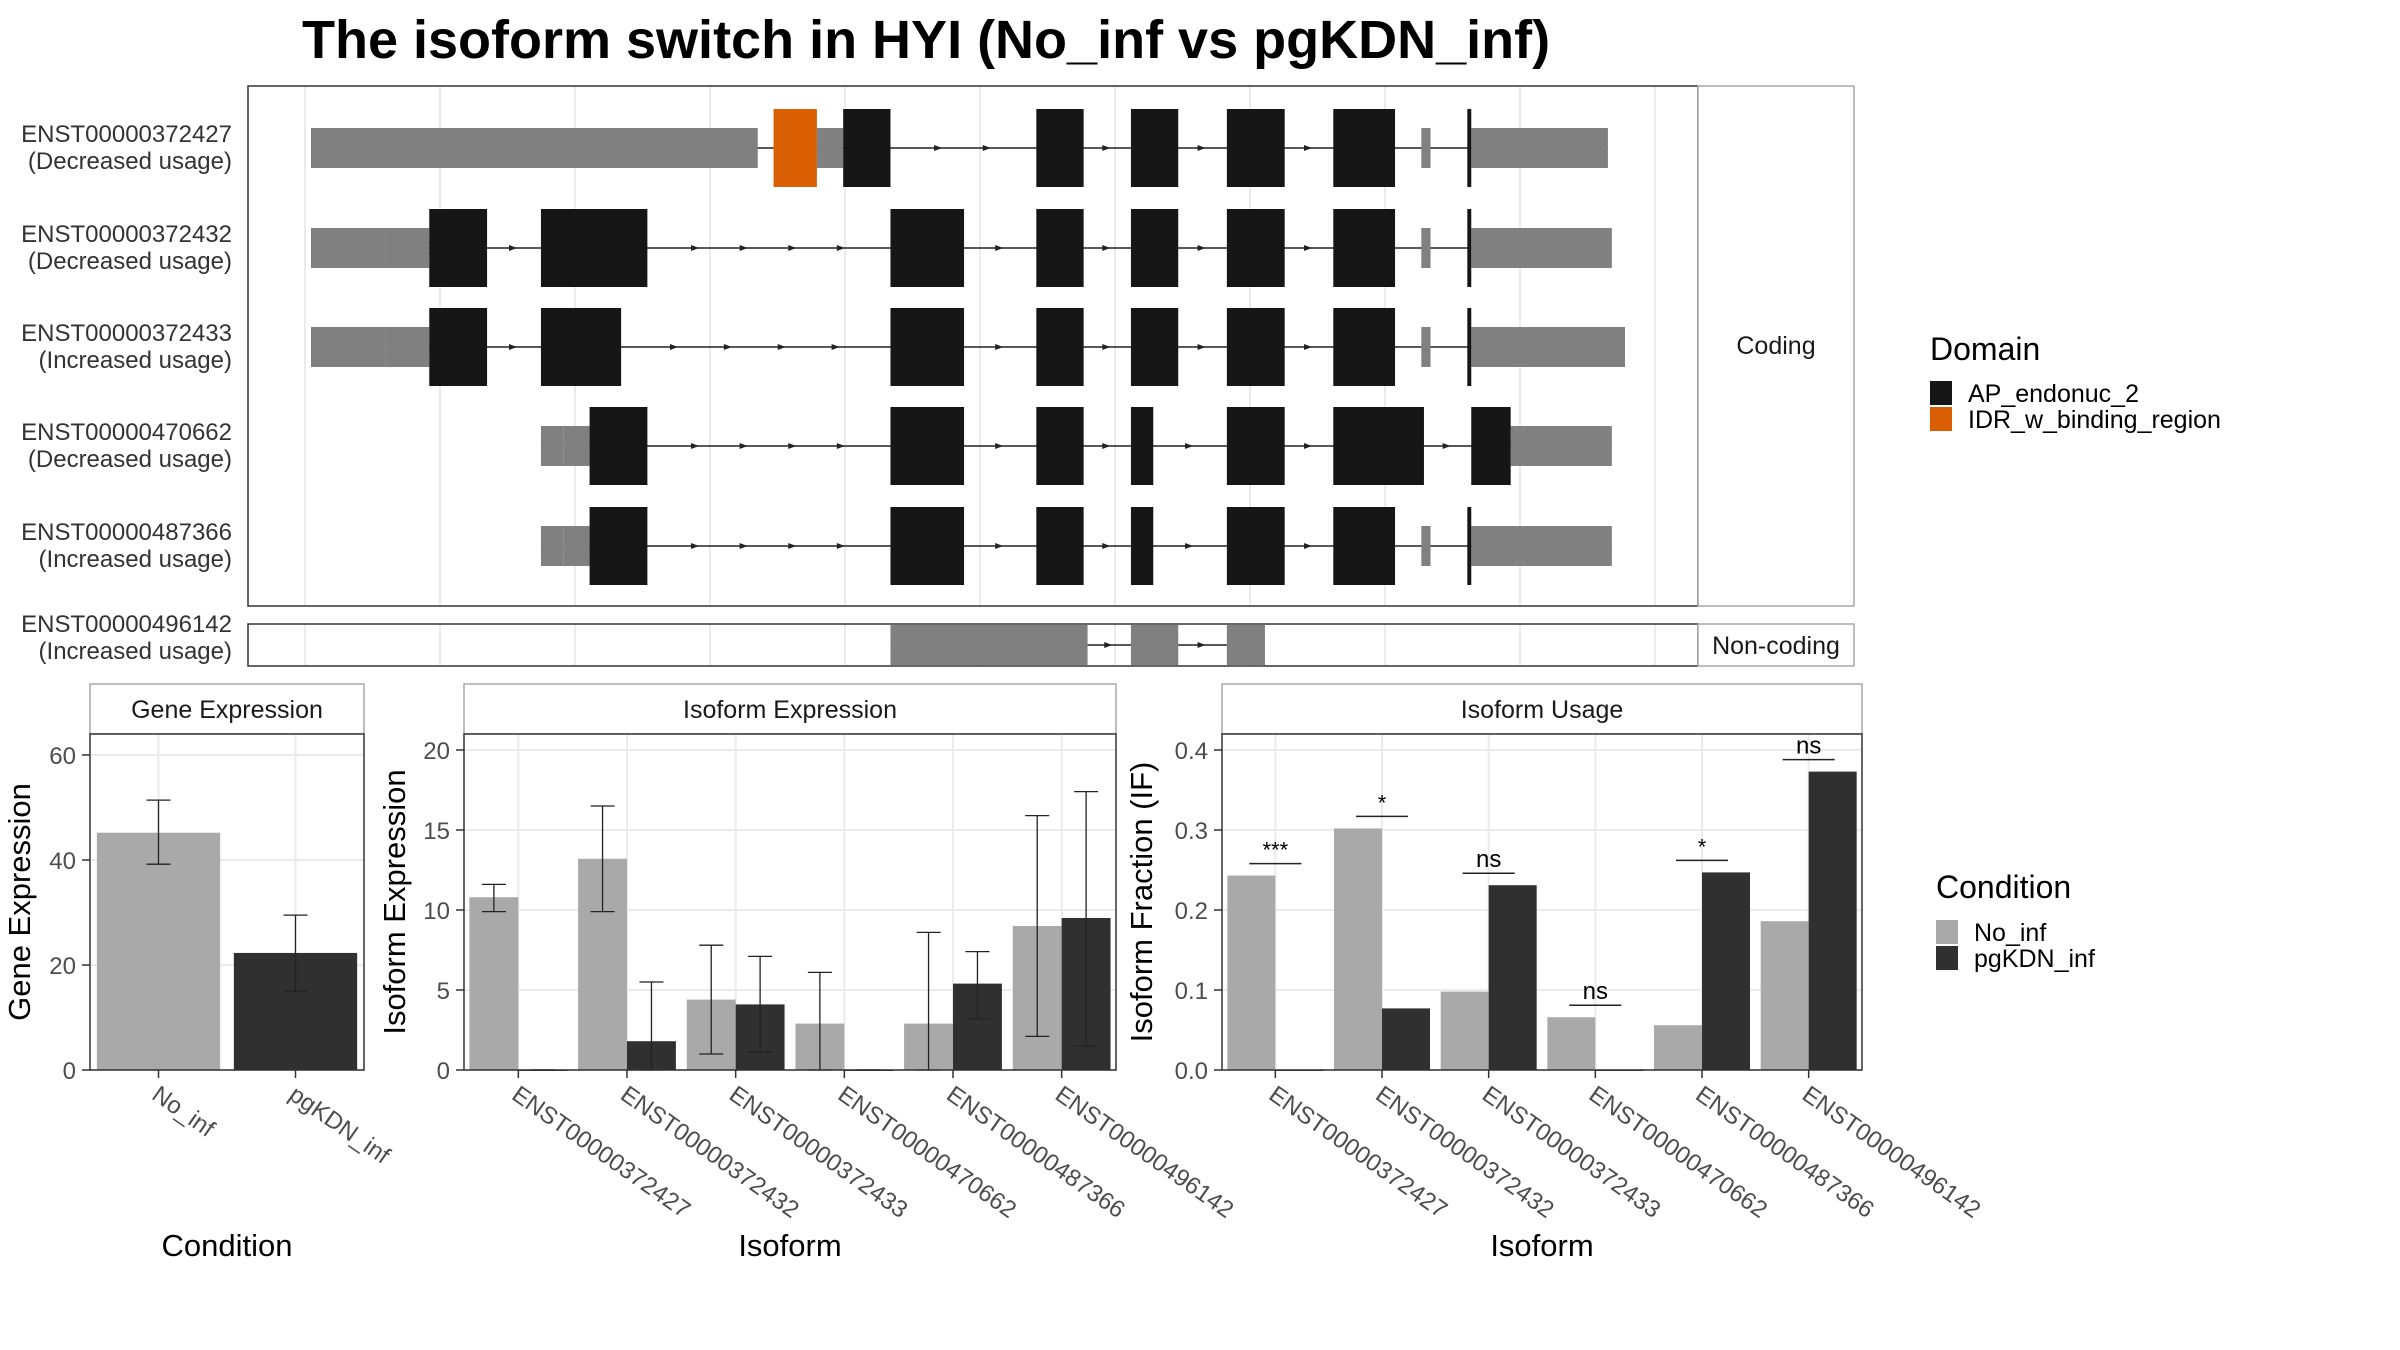 This screenshot has width=2400, height=1350. What do you see at coordinates (1191, 1071) in the screenshot?
I see `y-tick-label: 0.0` at bounding box center [1191, 1071].